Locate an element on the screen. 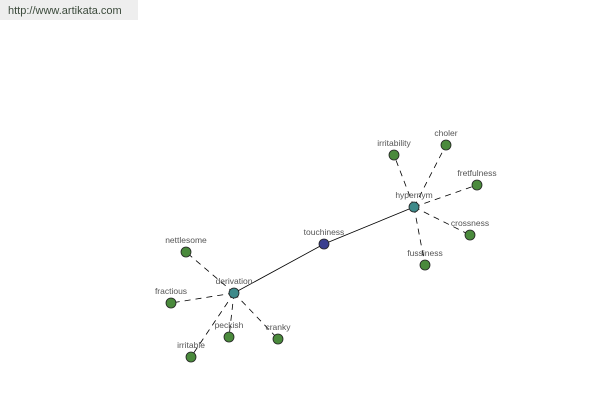 The width and height of the screenshot is (600, 400). leaf-node-label: choler is located at coordinates (445, 133).